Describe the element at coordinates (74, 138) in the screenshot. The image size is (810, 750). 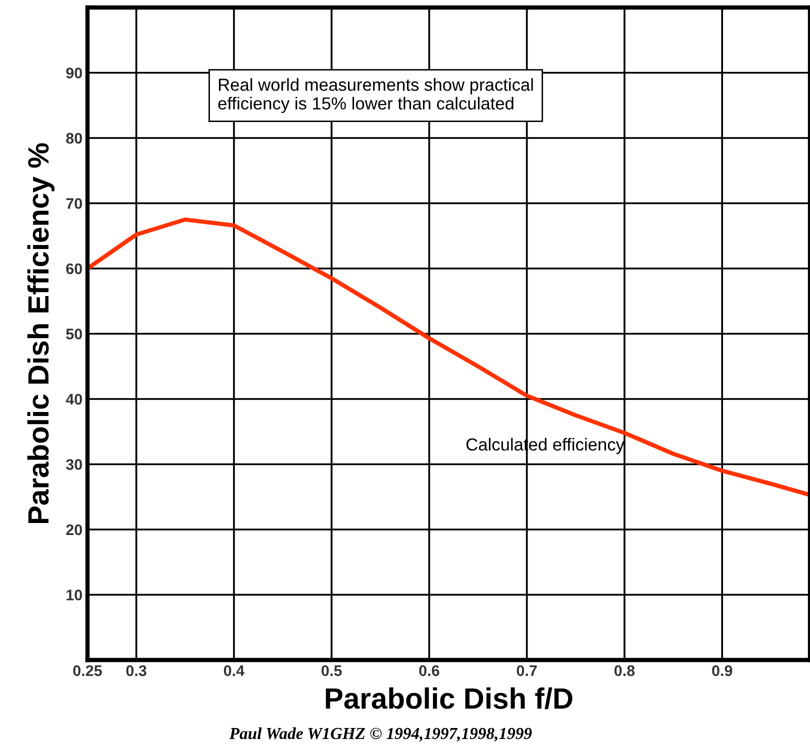
I see `y-tick-label: 80` at that location.